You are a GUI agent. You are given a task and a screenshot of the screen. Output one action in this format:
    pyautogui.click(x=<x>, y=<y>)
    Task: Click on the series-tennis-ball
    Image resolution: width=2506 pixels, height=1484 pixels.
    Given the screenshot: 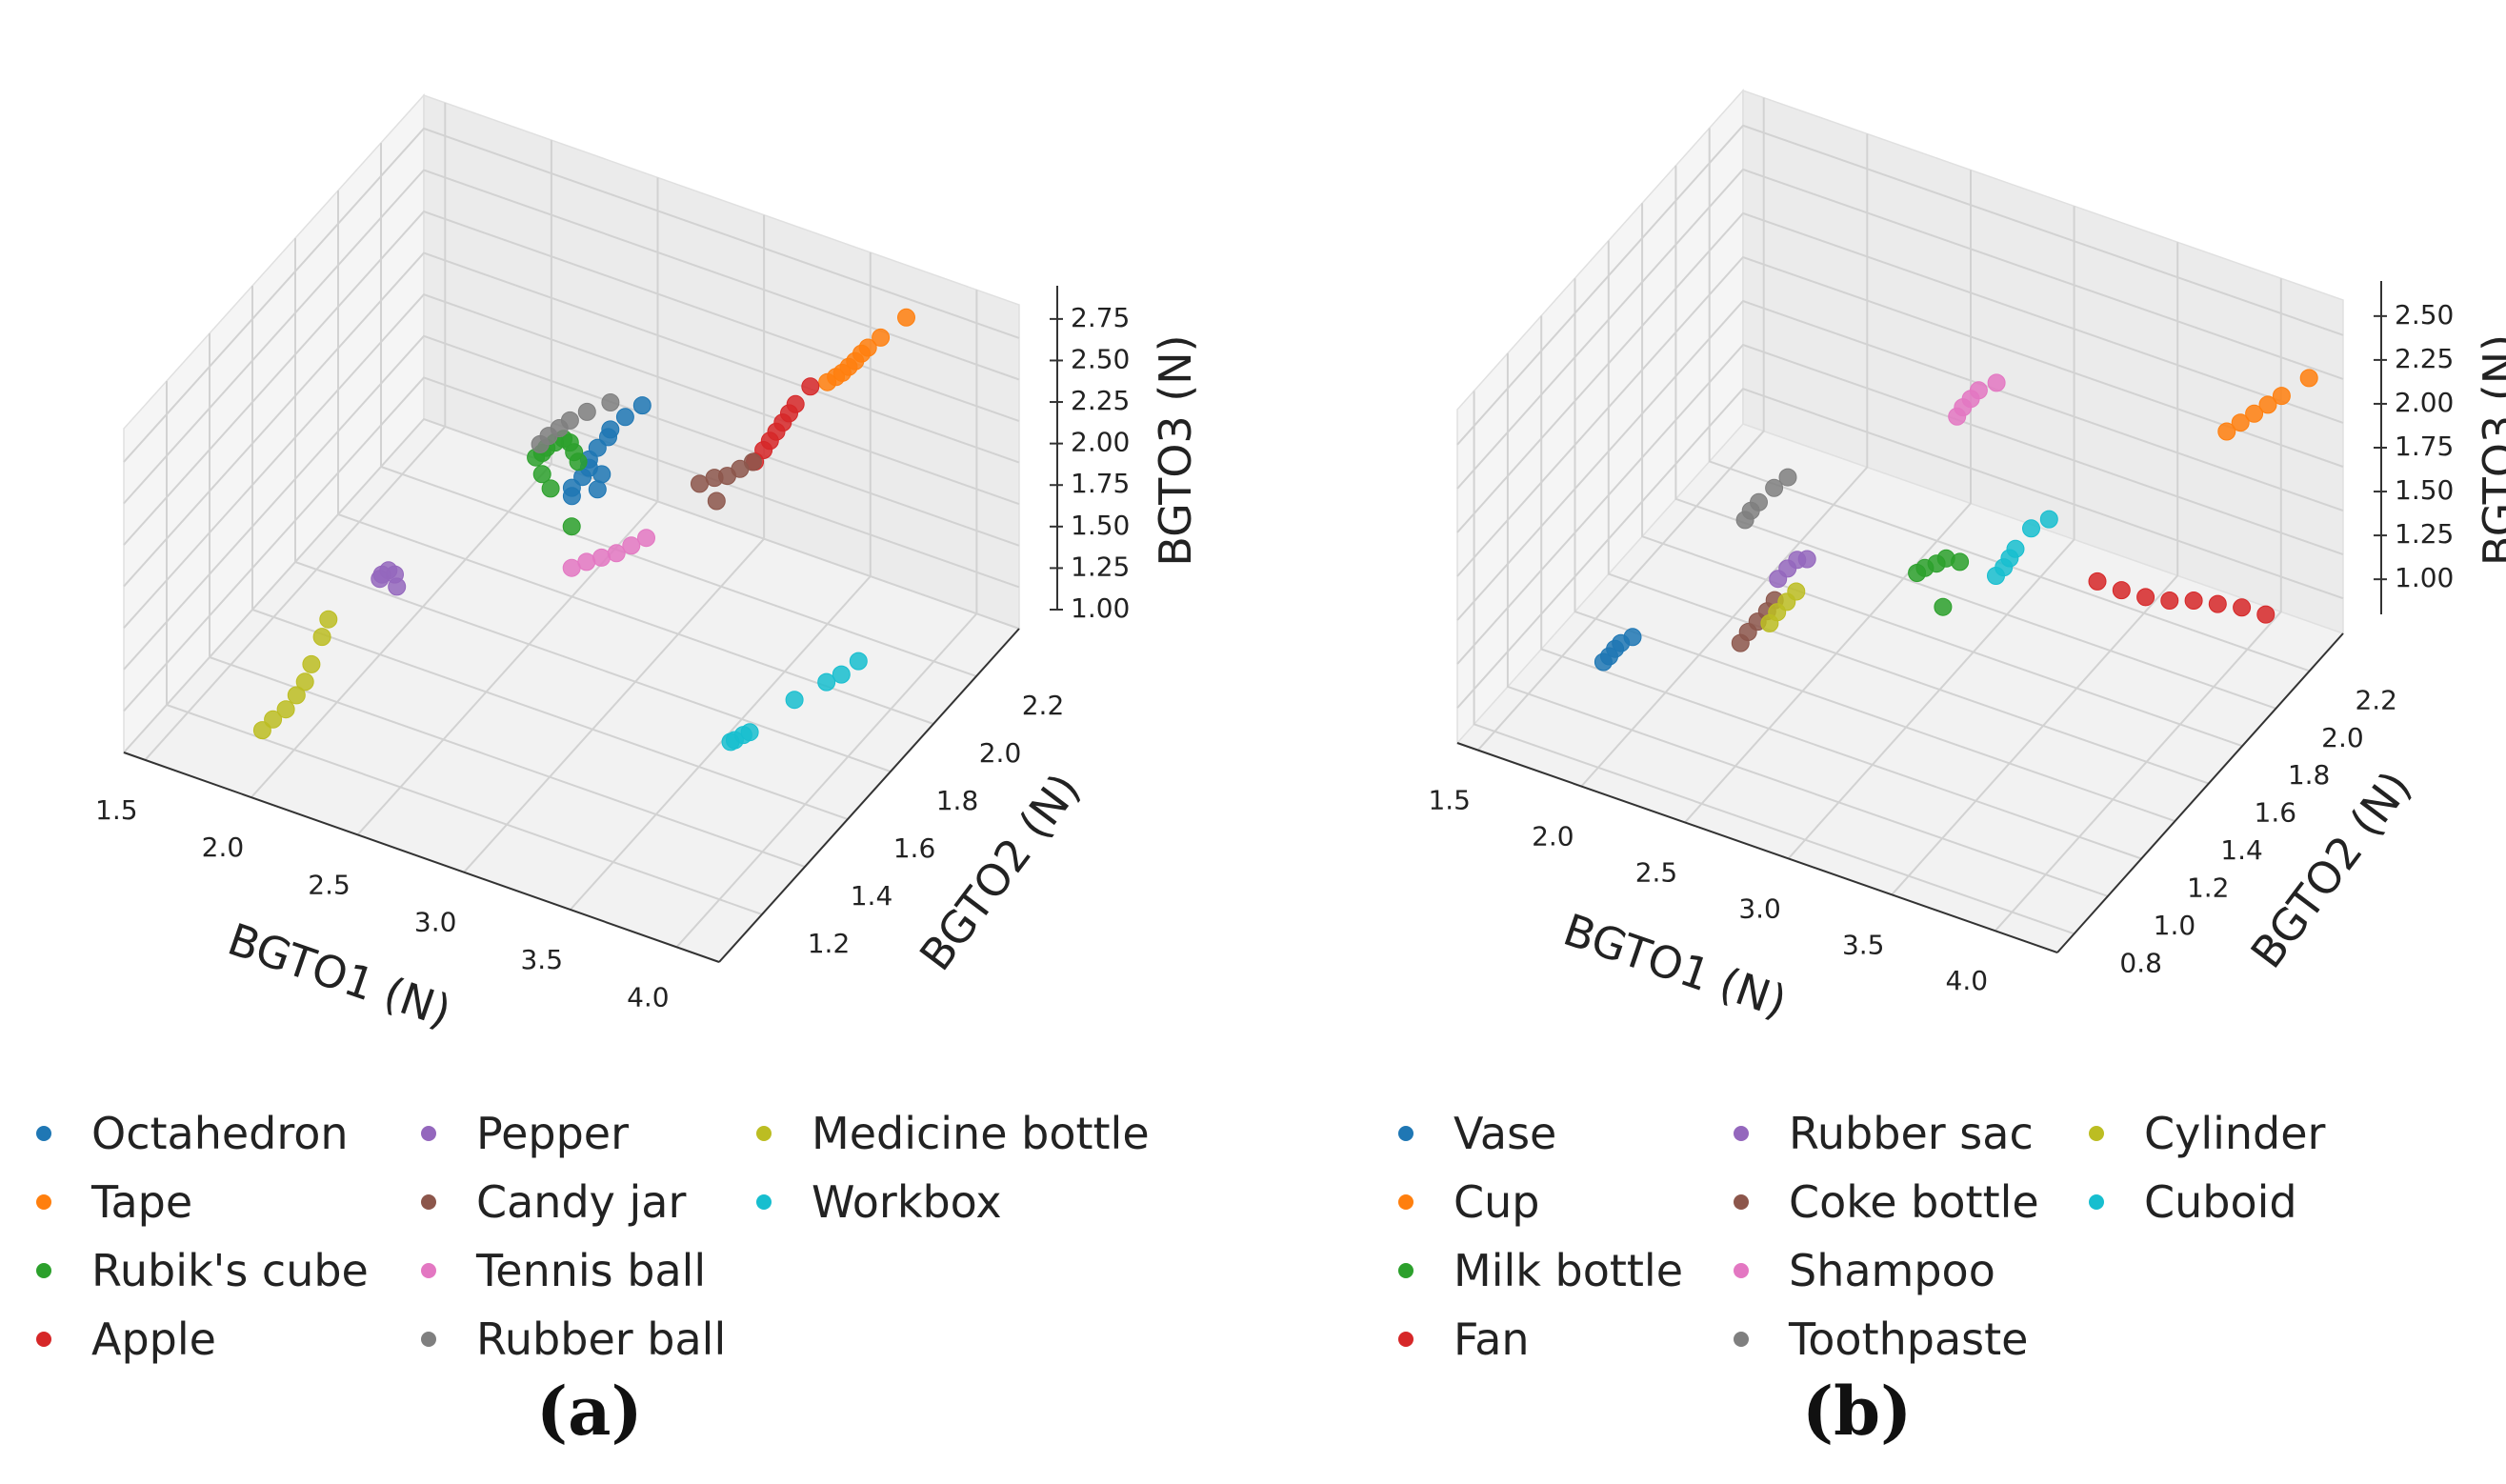 What is the action you would take?
    pyautogui.click(x=608, y=553)
    